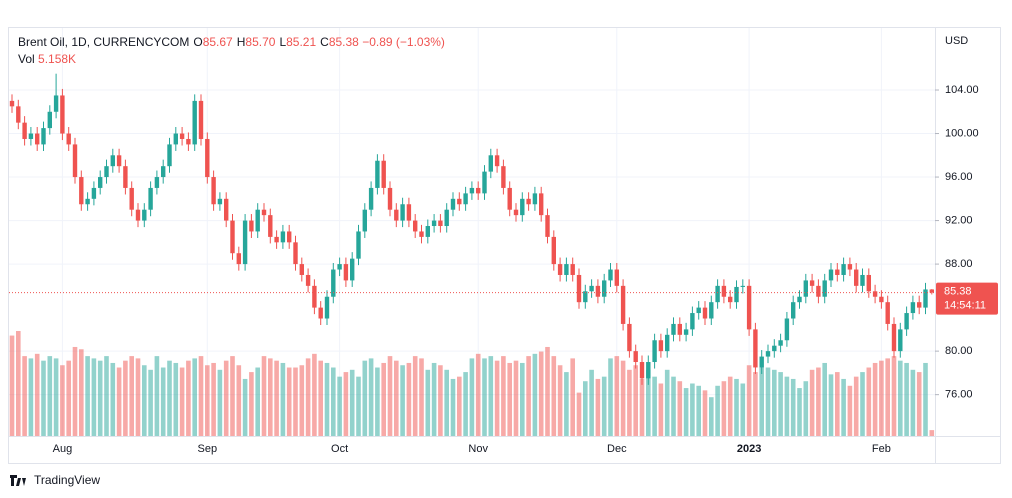 This screenshot has height=498, width=1012. Describe the element at coordinates (198, 42) in the screenshot. I see `ohlc-key: O` at that location.